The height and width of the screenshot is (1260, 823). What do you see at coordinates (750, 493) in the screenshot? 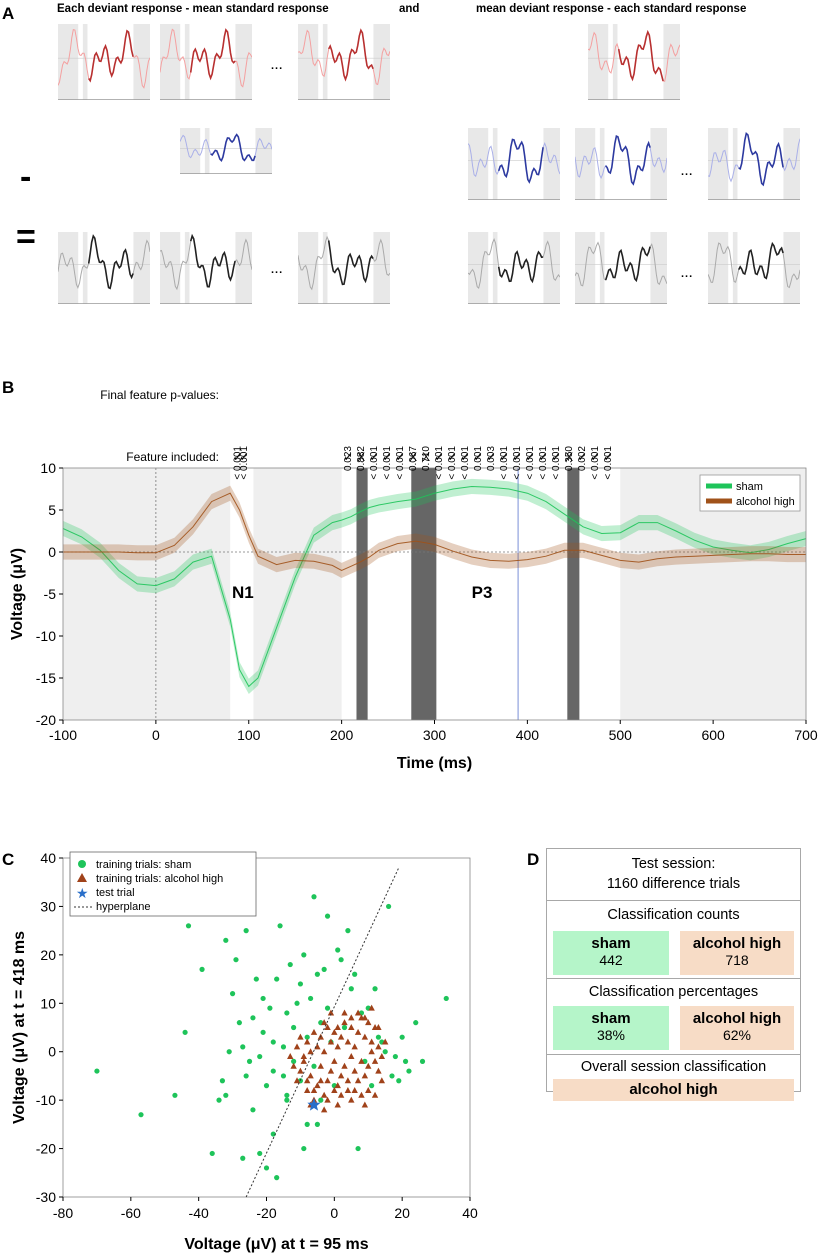
I see `legend-box` at bounding box center [750, 493].